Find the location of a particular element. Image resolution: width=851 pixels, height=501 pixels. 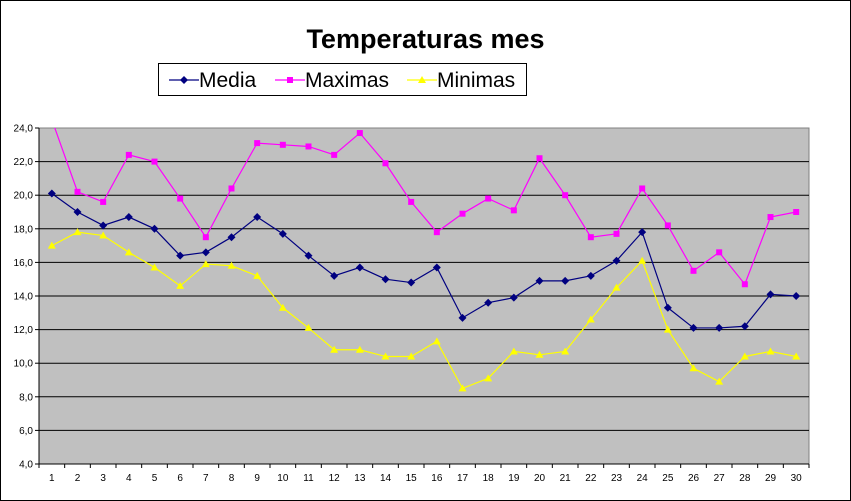

y-tick-label: 8,0 is located at coordinates (26, 397).